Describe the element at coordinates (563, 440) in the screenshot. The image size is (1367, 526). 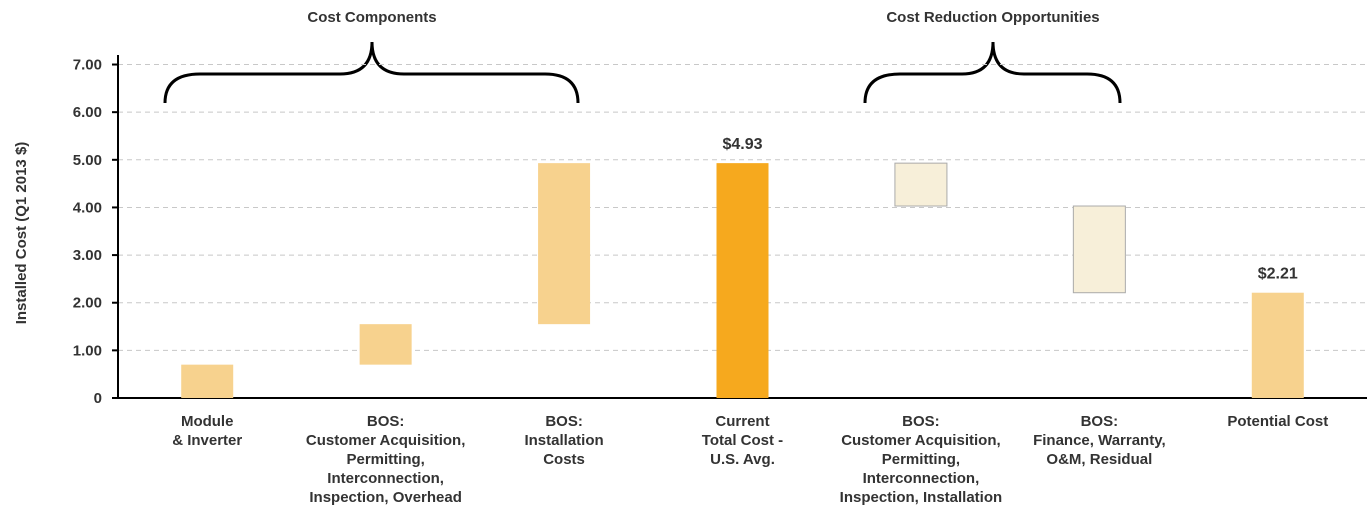
I see `x-tick-label: BOS: Installation Costs` at that location.